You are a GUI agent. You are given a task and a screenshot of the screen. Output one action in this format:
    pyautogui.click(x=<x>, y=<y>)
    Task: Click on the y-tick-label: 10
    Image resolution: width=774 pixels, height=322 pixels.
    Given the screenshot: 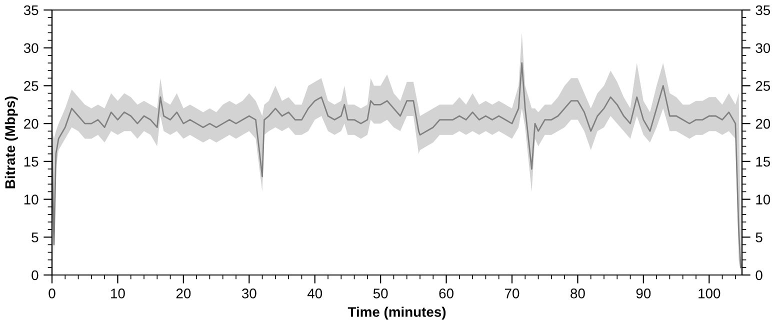 What is the action you would take?
    pyautogui.click(x=31, y=199)
    